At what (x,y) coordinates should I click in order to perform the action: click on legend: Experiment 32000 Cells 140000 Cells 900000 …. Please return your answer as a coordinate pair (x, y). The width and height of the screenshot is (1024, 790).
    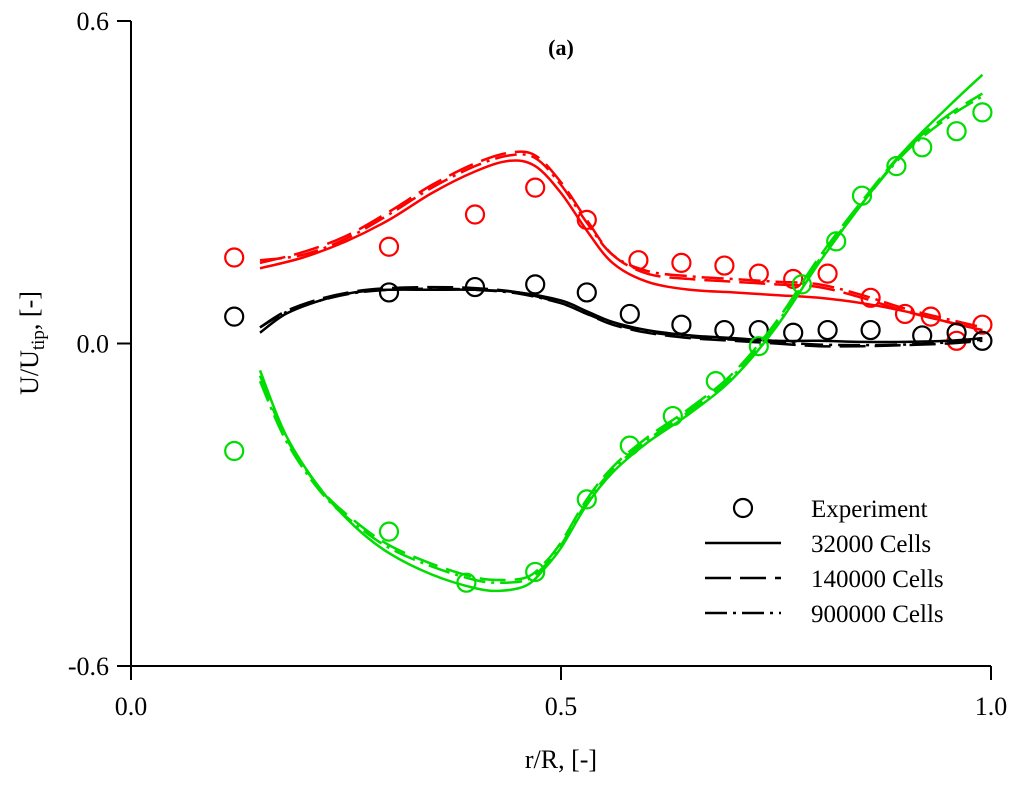
    Looking at the image, I should click on (824, 562).